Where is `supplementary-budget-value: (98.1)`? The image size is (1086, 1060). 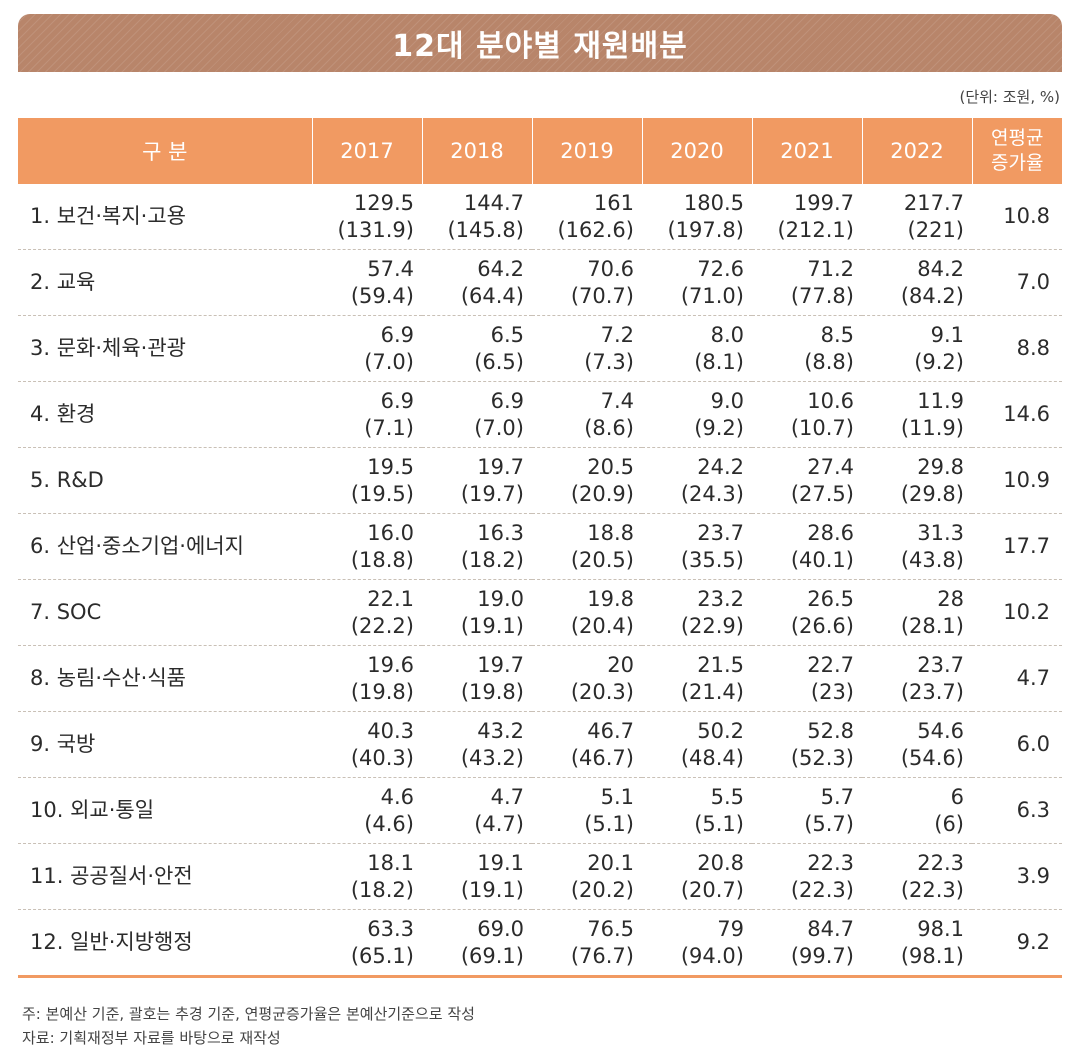
supplementary-budget-value: (98.1) is located at coordinates (932, 955).